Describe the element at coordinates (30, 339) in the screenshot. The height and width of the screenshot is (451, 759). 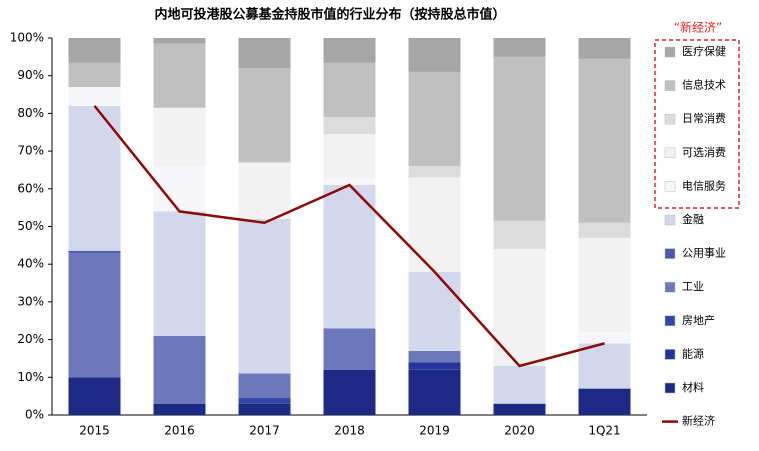
I see `y-tick-label: 20%` at that location.